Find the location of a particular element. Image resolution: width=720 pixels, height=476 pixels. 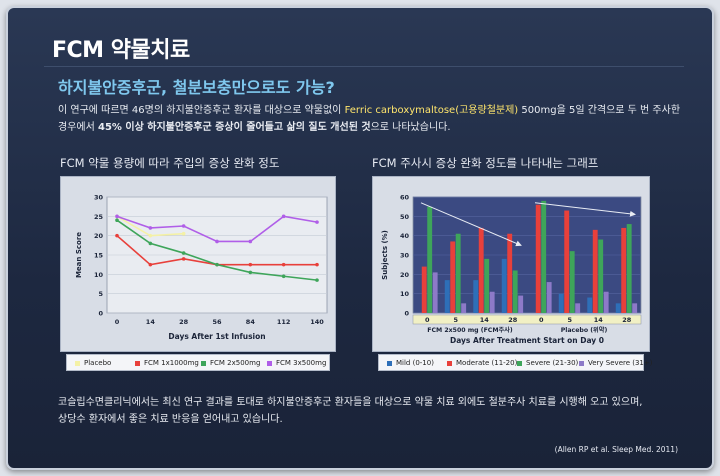

intro-text: 경우에서 is located at coordinates (78, 127).